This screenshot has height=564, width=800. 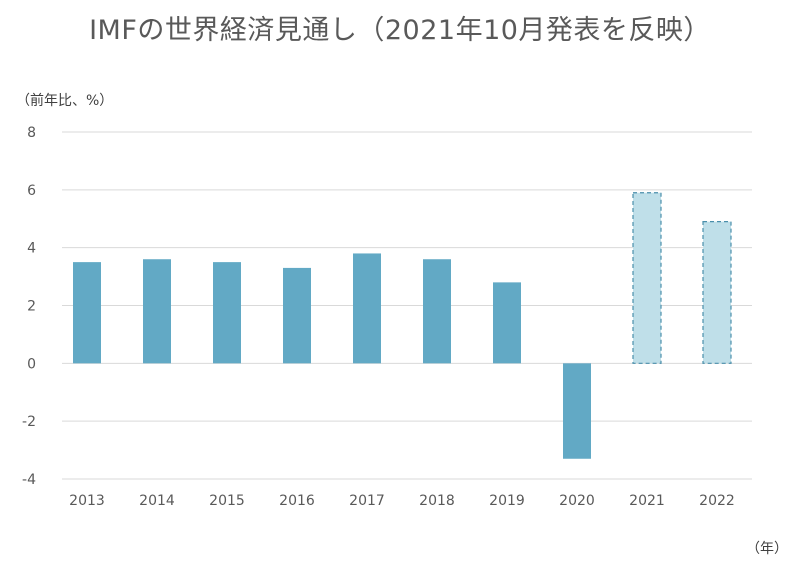 What do you see at coordinates (767, 549) in the screenshot?
I see `x-axis-label: （年）` at bounding box center [767, 549].